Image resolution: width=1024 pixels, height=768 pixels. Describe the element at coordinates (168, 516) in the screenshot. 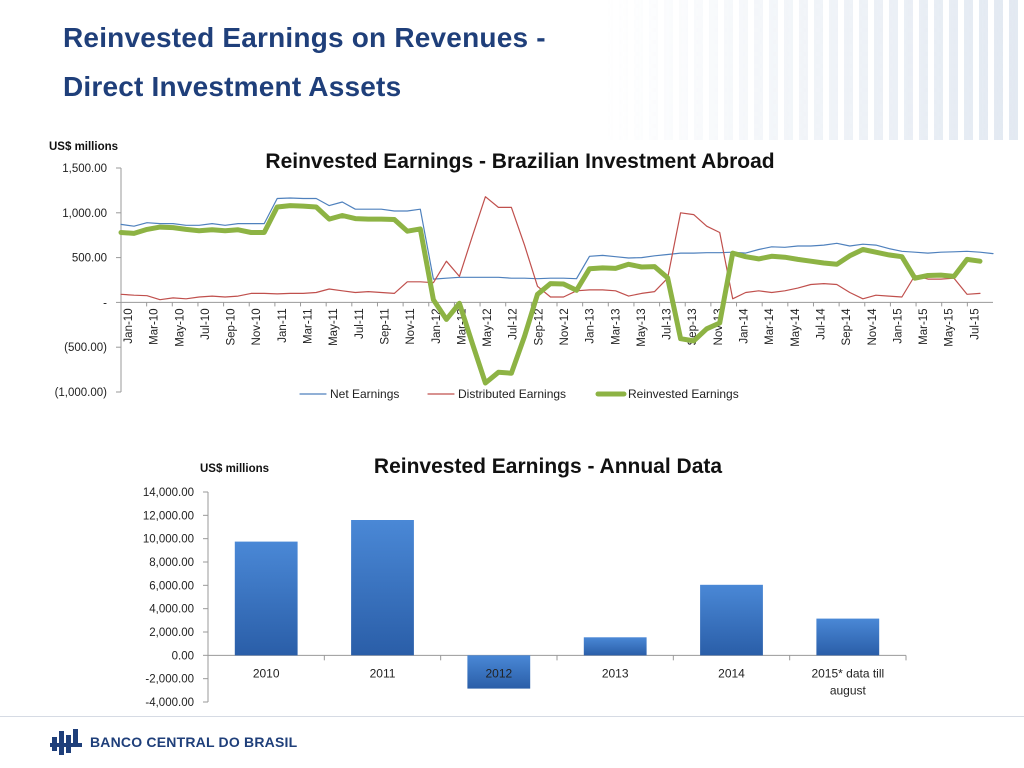

I see `chart2-y-tick-label: 12,000.00` at that location.